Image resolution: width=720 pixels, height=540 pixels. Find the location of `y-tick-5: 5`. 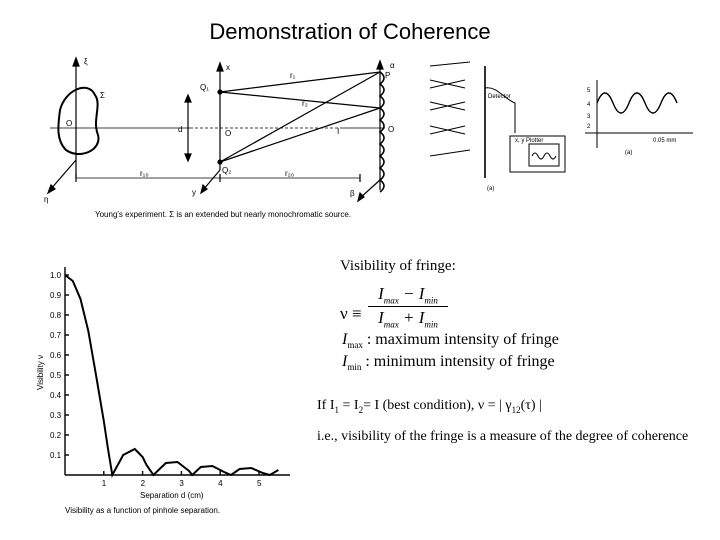

y-tick-5: 5 is located at coordinates (589, 91).